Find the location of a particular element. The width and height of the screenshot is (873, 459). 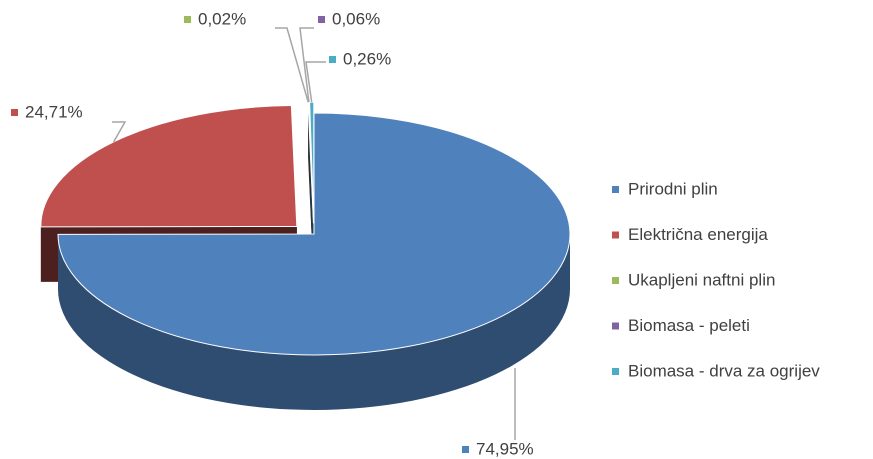

legend-label: Biomasa - peleti is located at coordinates (689, 325).